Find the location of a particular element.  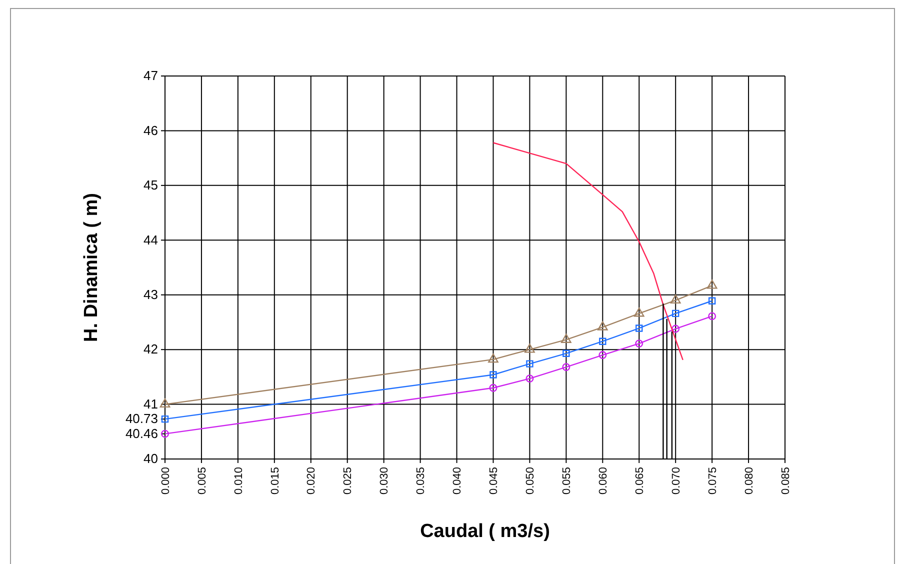

y-tick-label: 47 is located at coordinates (151, 76).